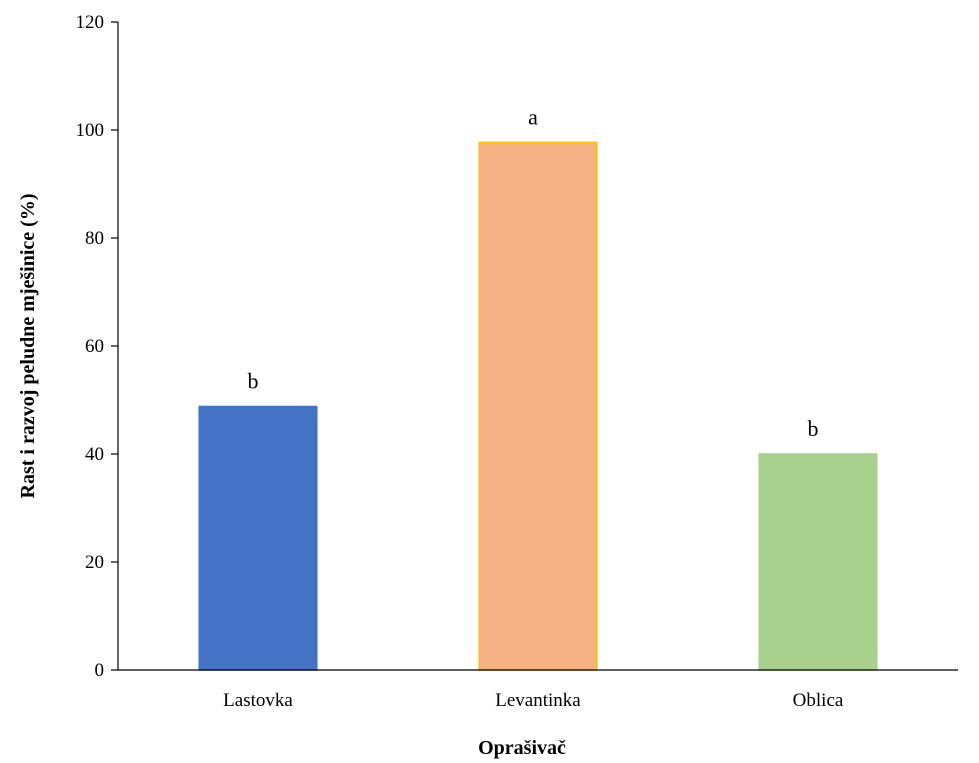 The width and height of the screenshot is (979, 763). What do you see at coordinates (253, 380) in the screenshot?
I see `significance-label-lastovka: b` at bounding box center [253, 380].